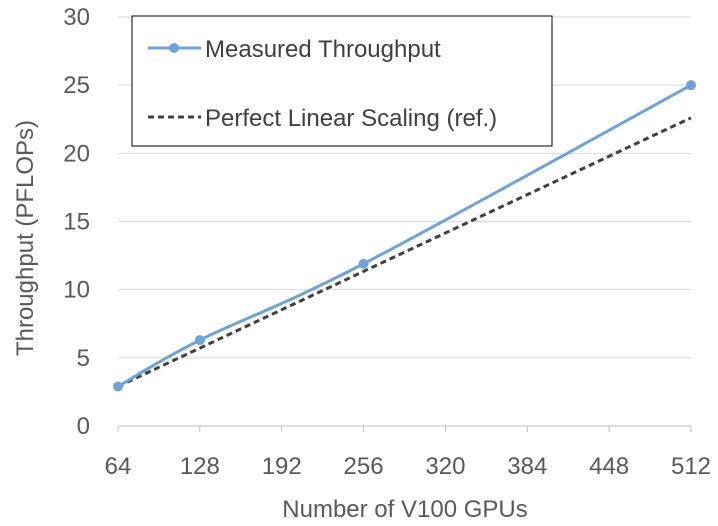 The width and height of the screenshot is (718, 526). Describe the element at coordinates (351, 118) in the screenshot. I see `legend-label-linear: Perfect Linear Scaling (ref.)` at that location.